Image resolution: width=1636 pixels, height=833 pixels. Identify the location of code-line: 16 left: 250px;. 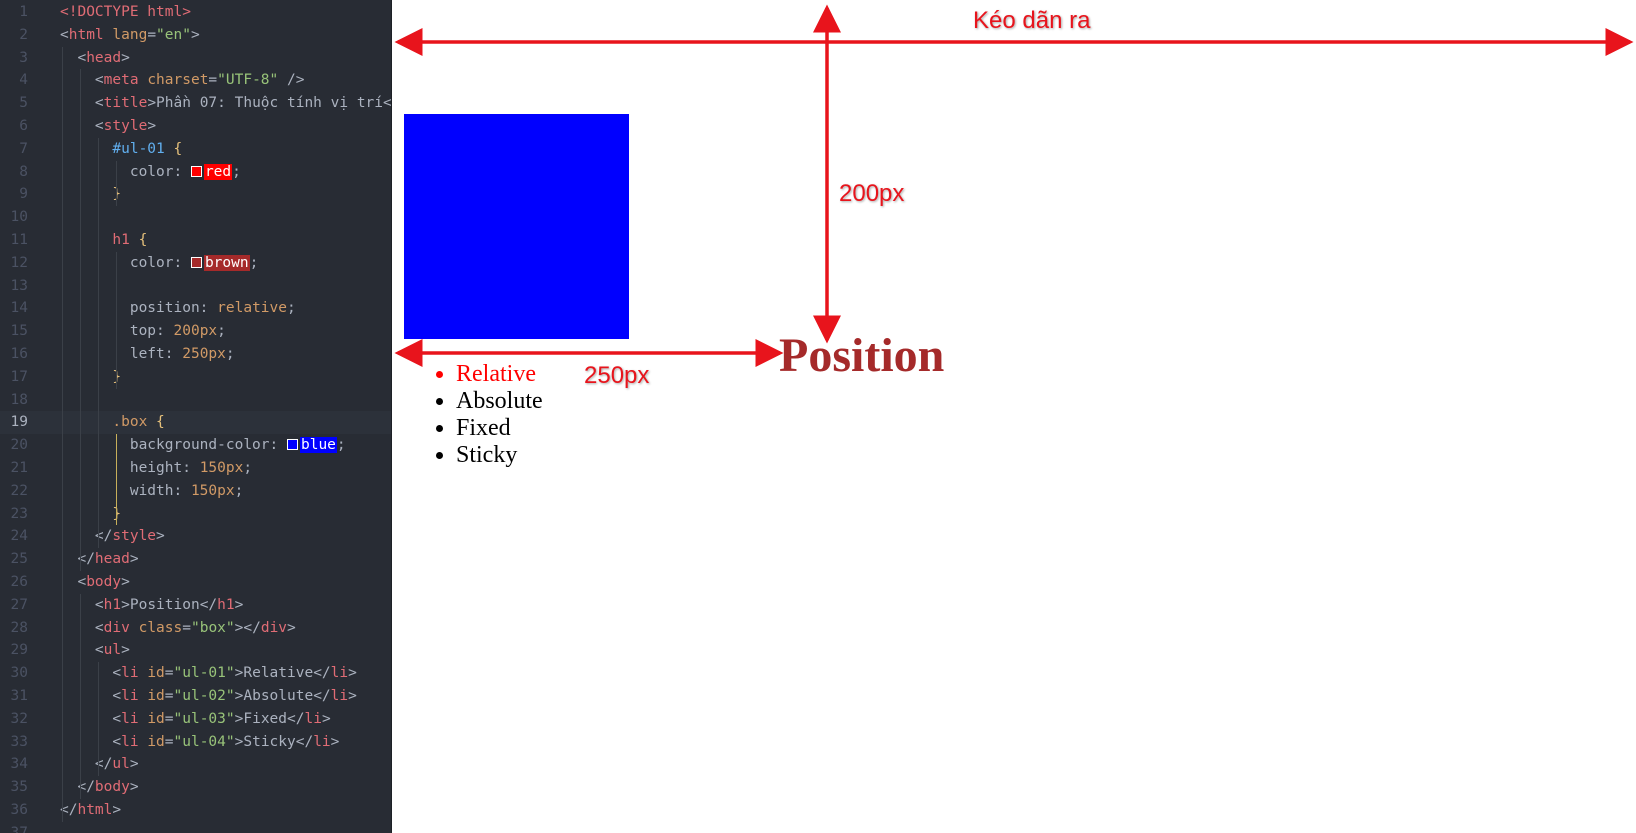
(195, 354).